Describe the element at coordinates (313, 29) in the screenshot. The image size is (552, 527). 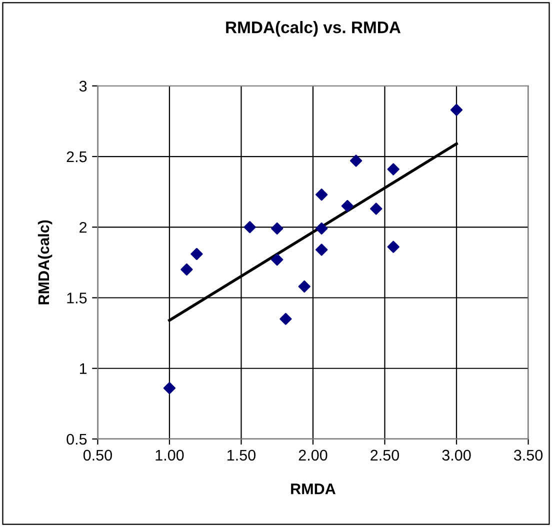
I see `chart-title: RMDA(calc) vs. RMDA` at that location.